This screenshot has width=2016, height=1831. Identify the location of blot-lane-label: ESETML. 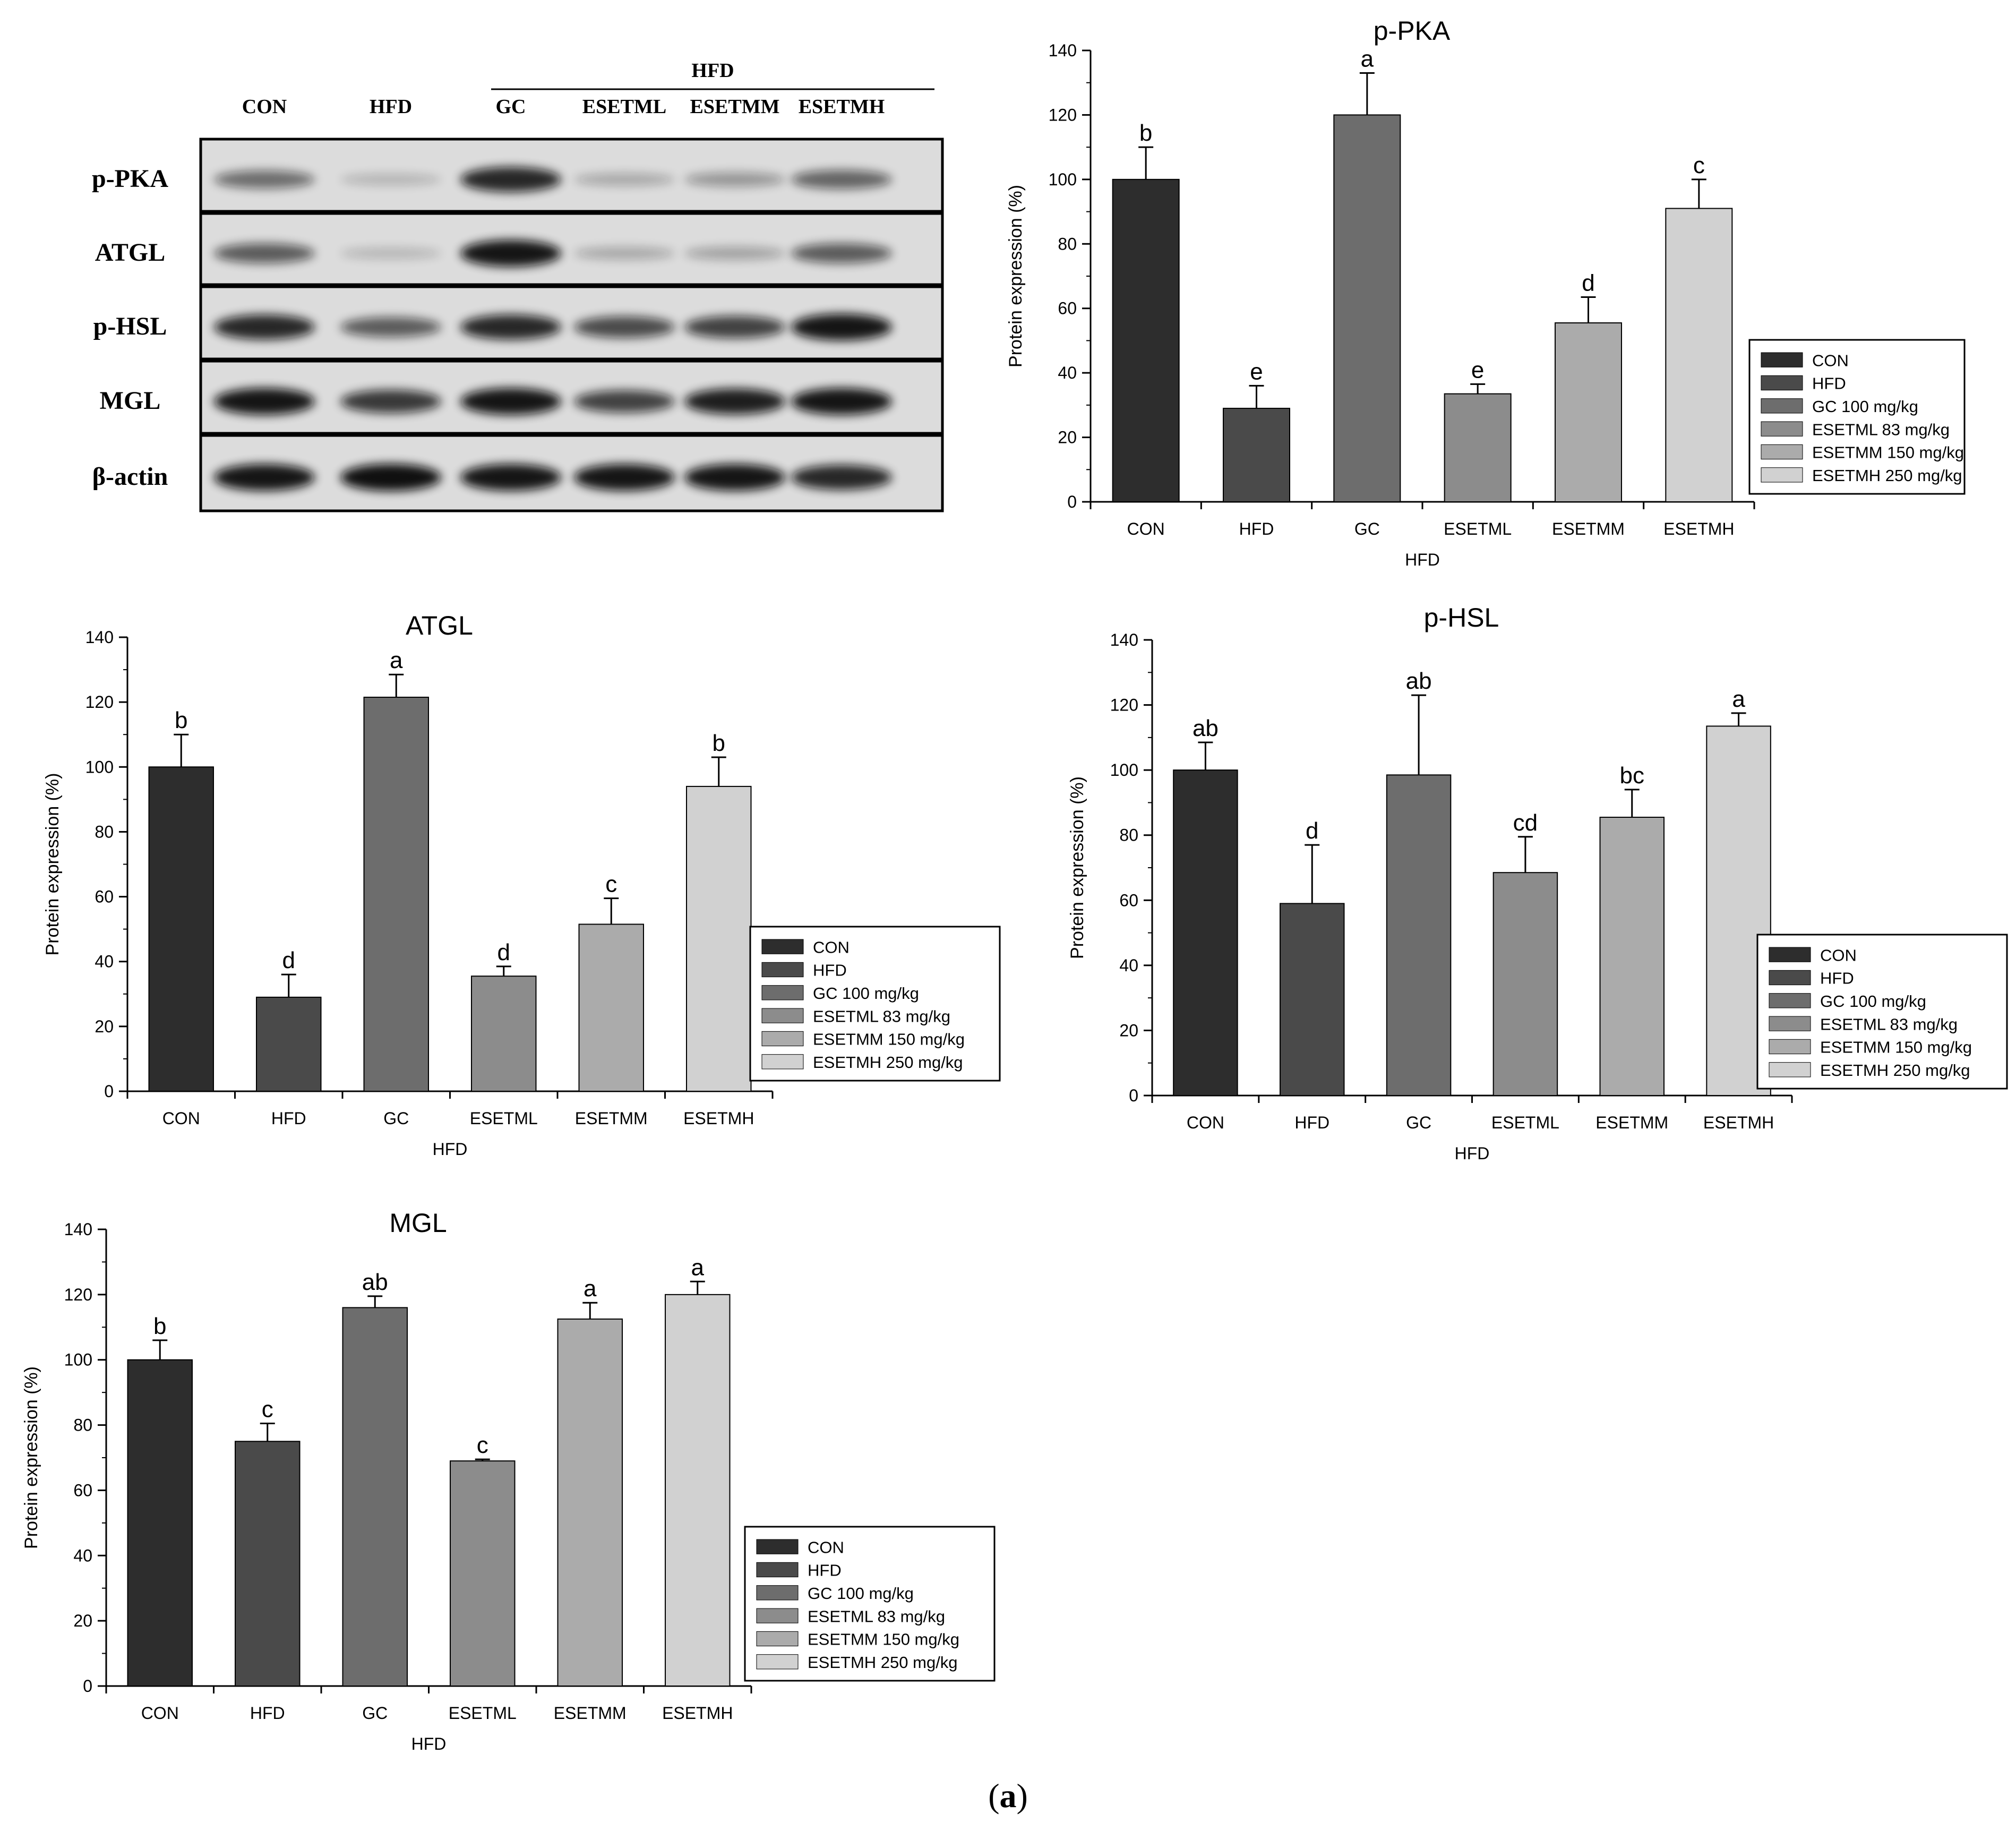
(624, 107).